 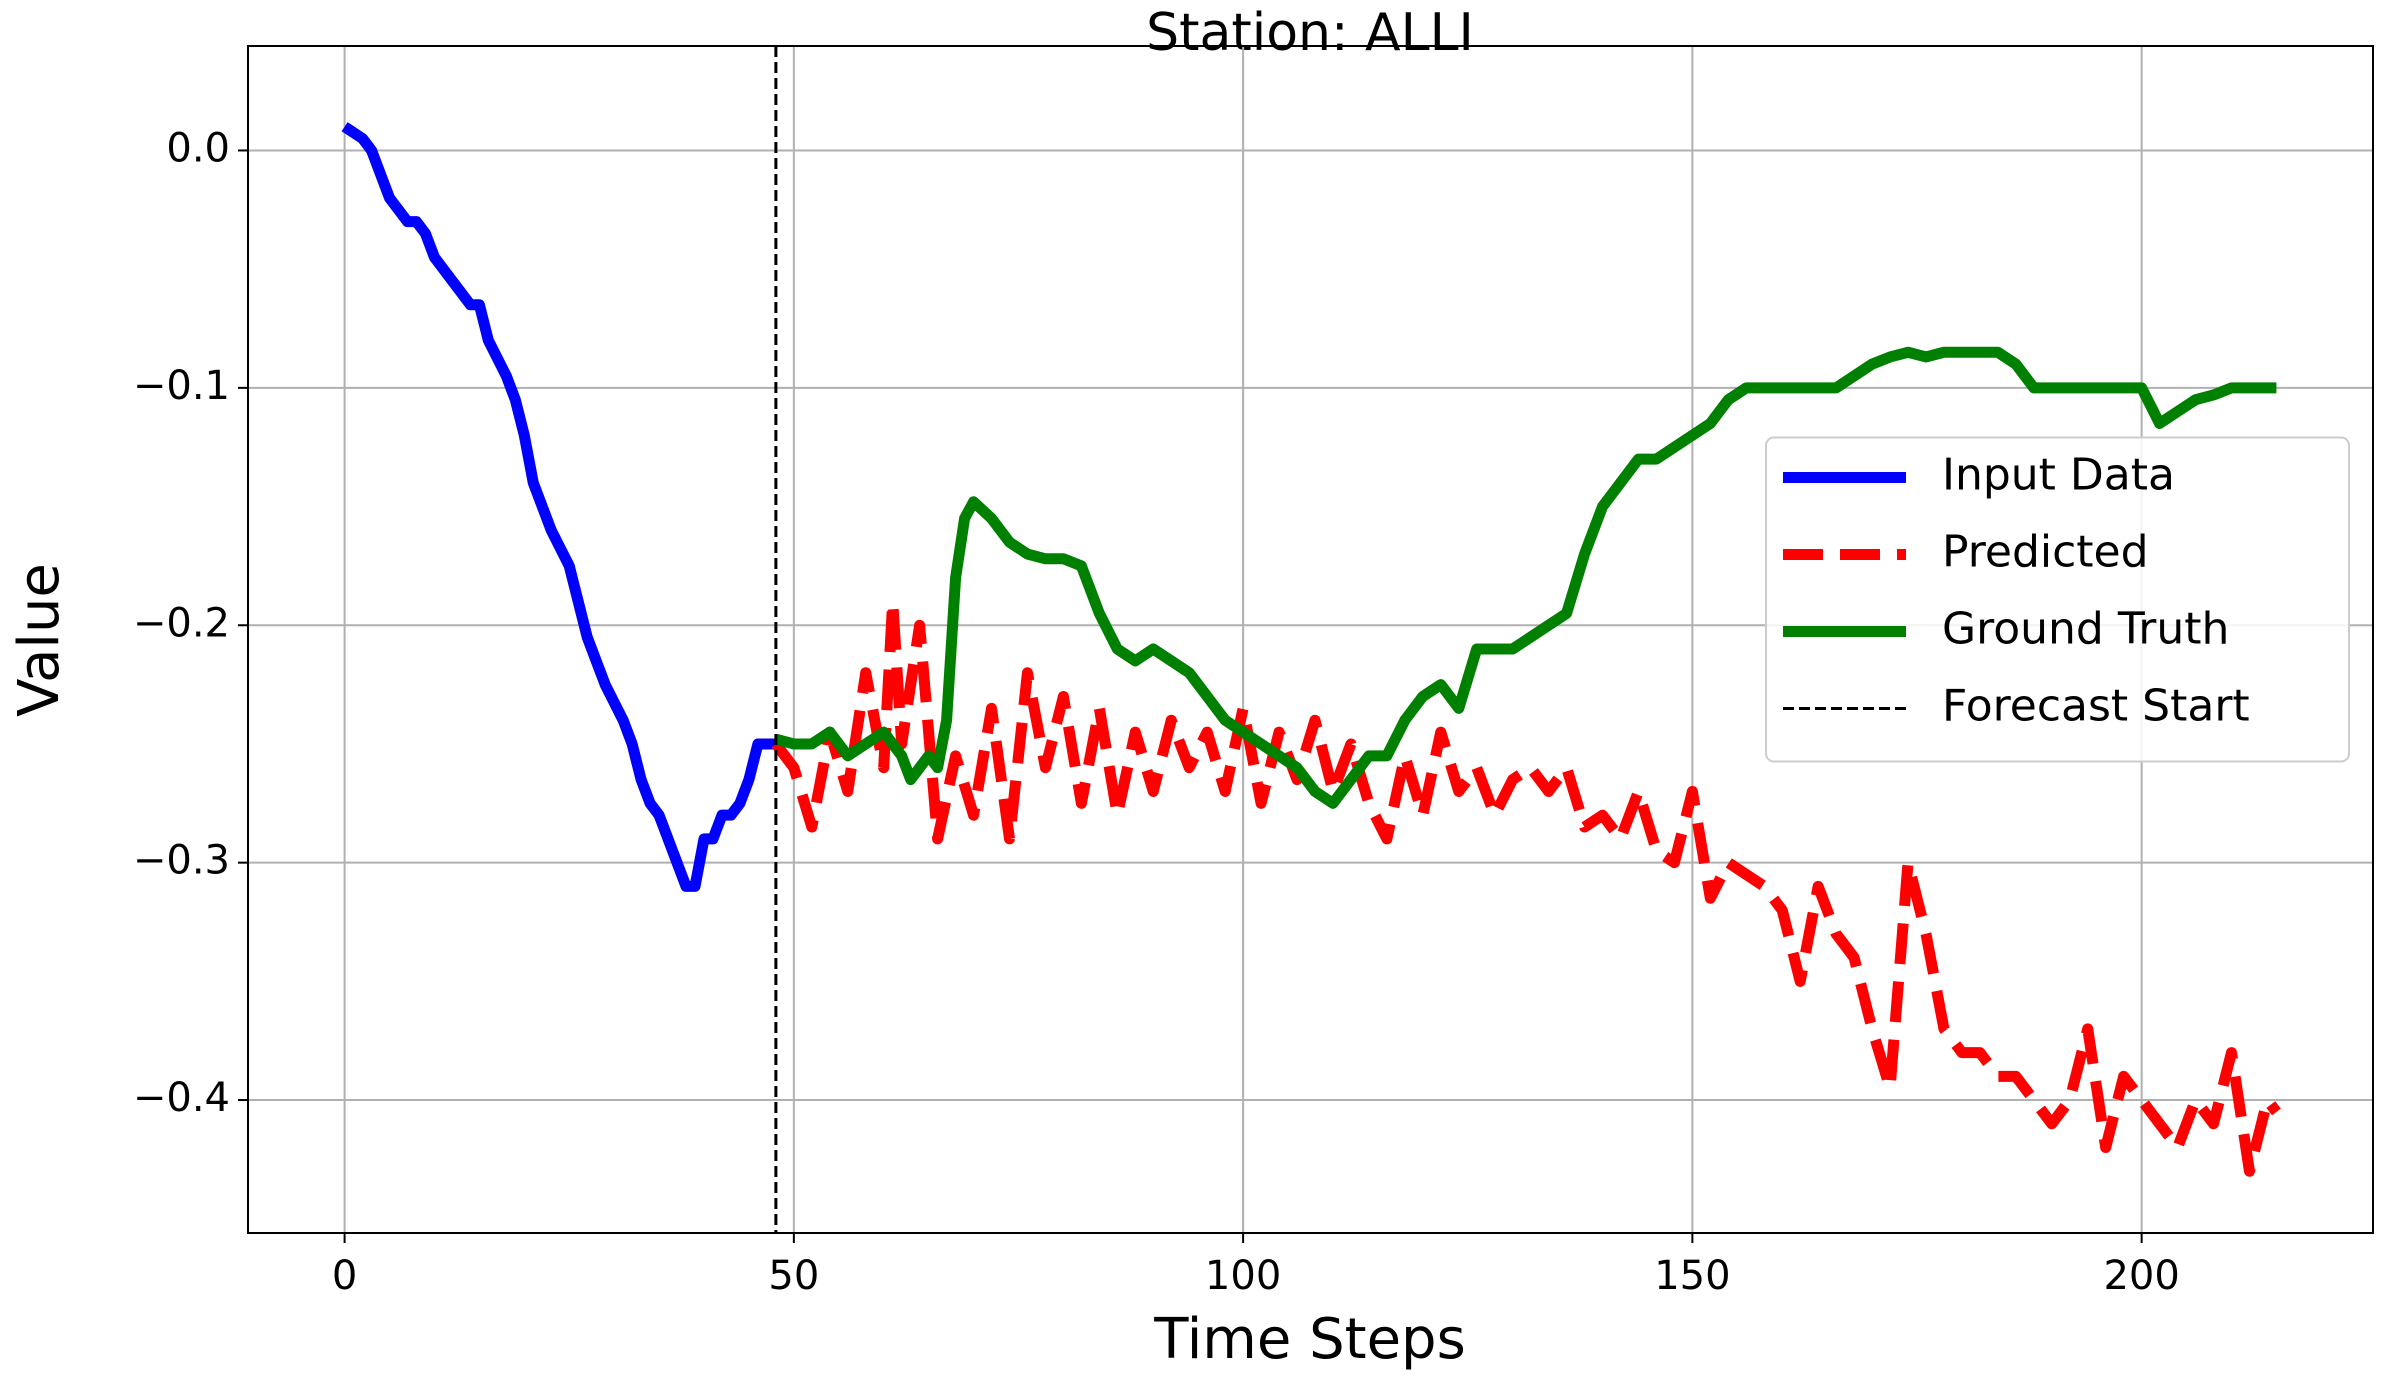 I want to click on y-tick-label: −0.3, so click(x=181, y=861).